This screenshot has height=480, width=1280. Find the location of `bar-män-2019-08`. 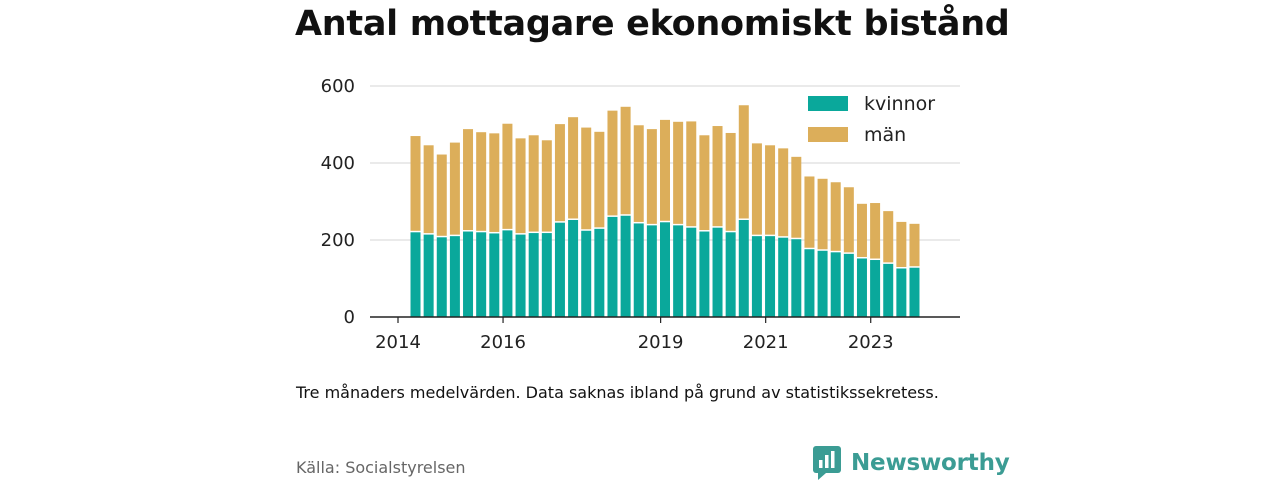

bar-män-2019-08 is located at coordinates (691, 174).